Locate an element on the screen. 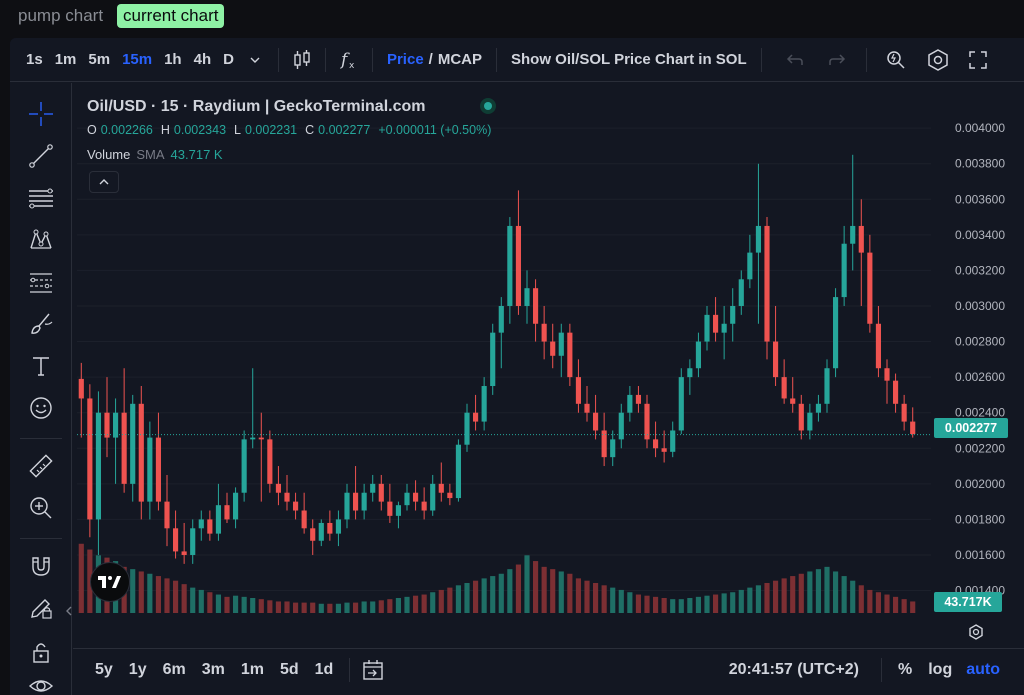  crosshair-icon is located at coordinates (41, 114).